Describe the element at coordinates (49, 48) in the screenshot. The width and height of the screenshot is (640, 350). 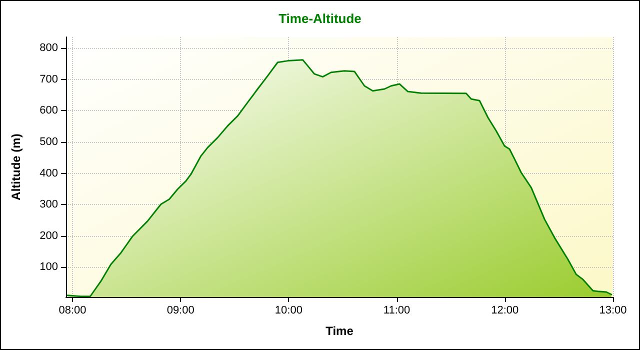
I see `y-tick-label: 800` at that location.